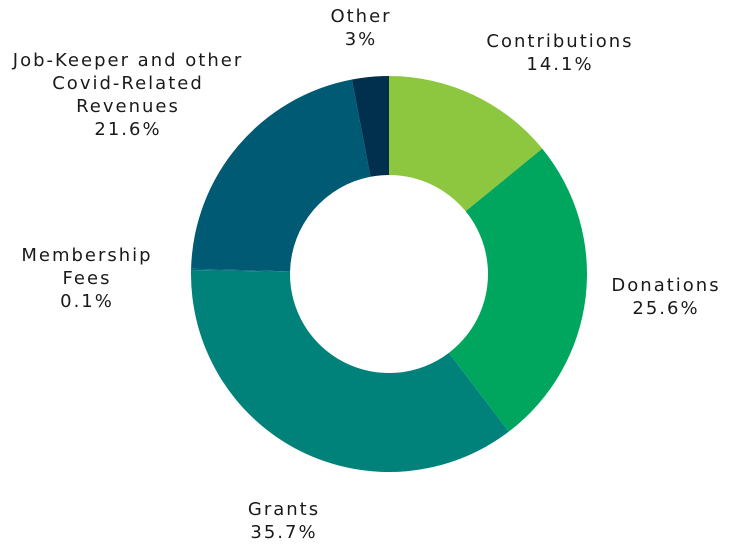  Describe the element at coordinates (87, 267) in the screenshot. I see `category-name: Membership Fees` at that location.